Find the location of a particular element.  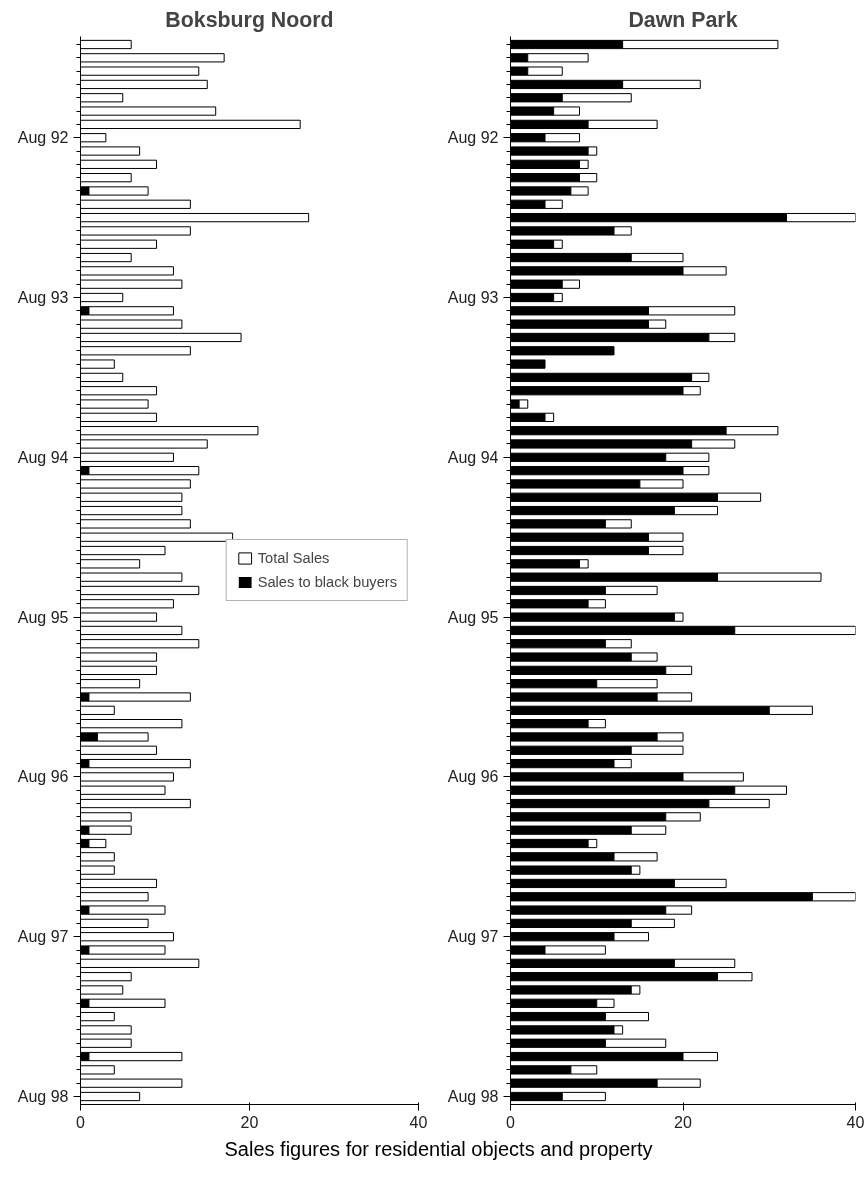

chart-title: Boksburg Noord is located at coordinates (249, 19).